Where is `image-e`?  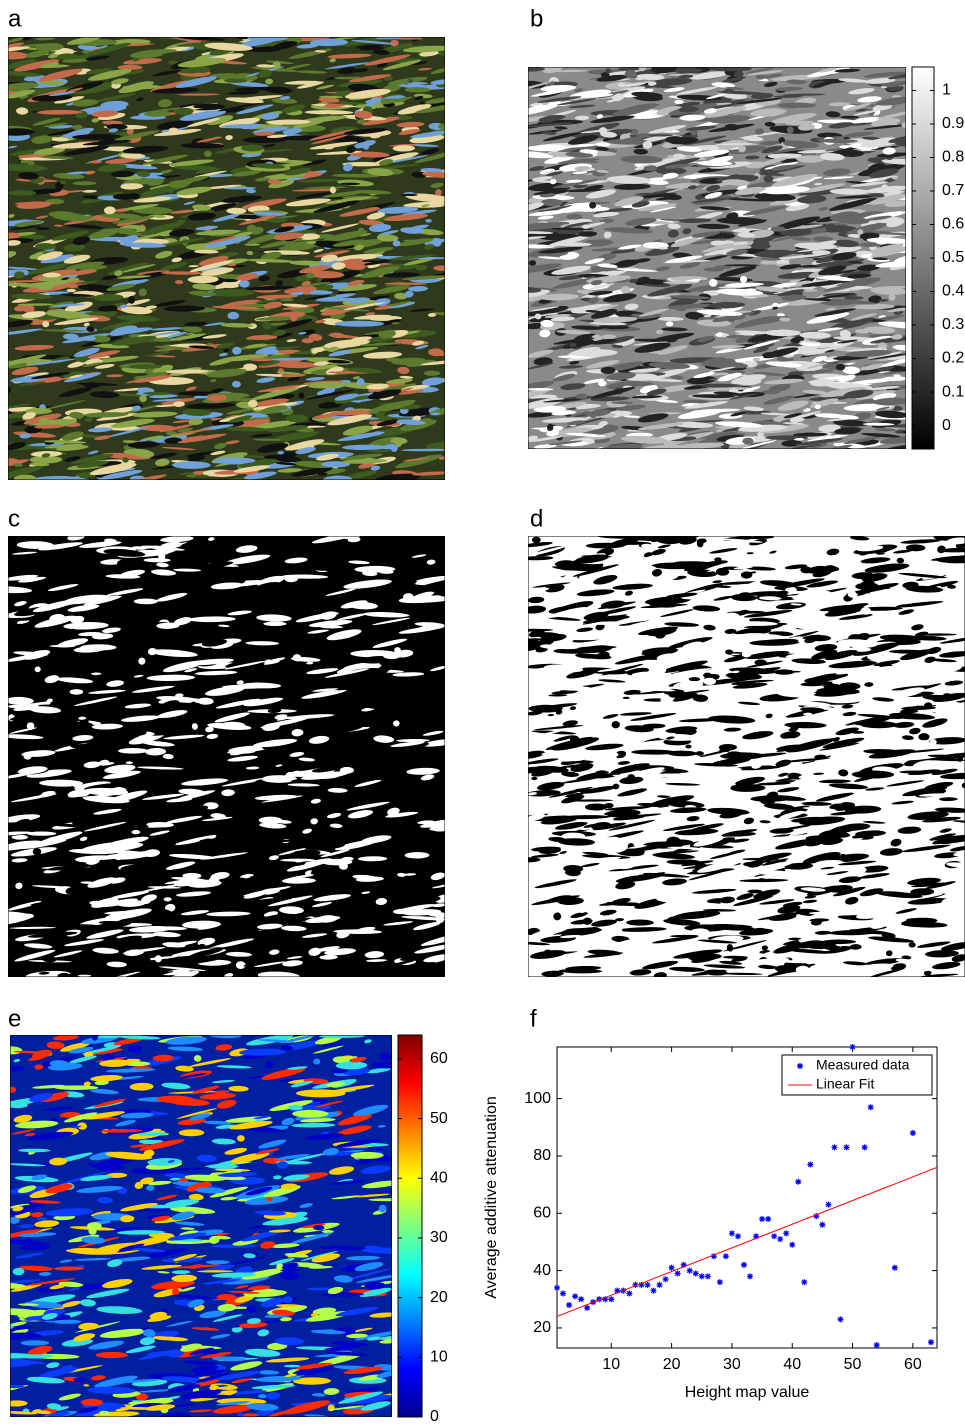
image-e is located at coordinates (207, 1226).